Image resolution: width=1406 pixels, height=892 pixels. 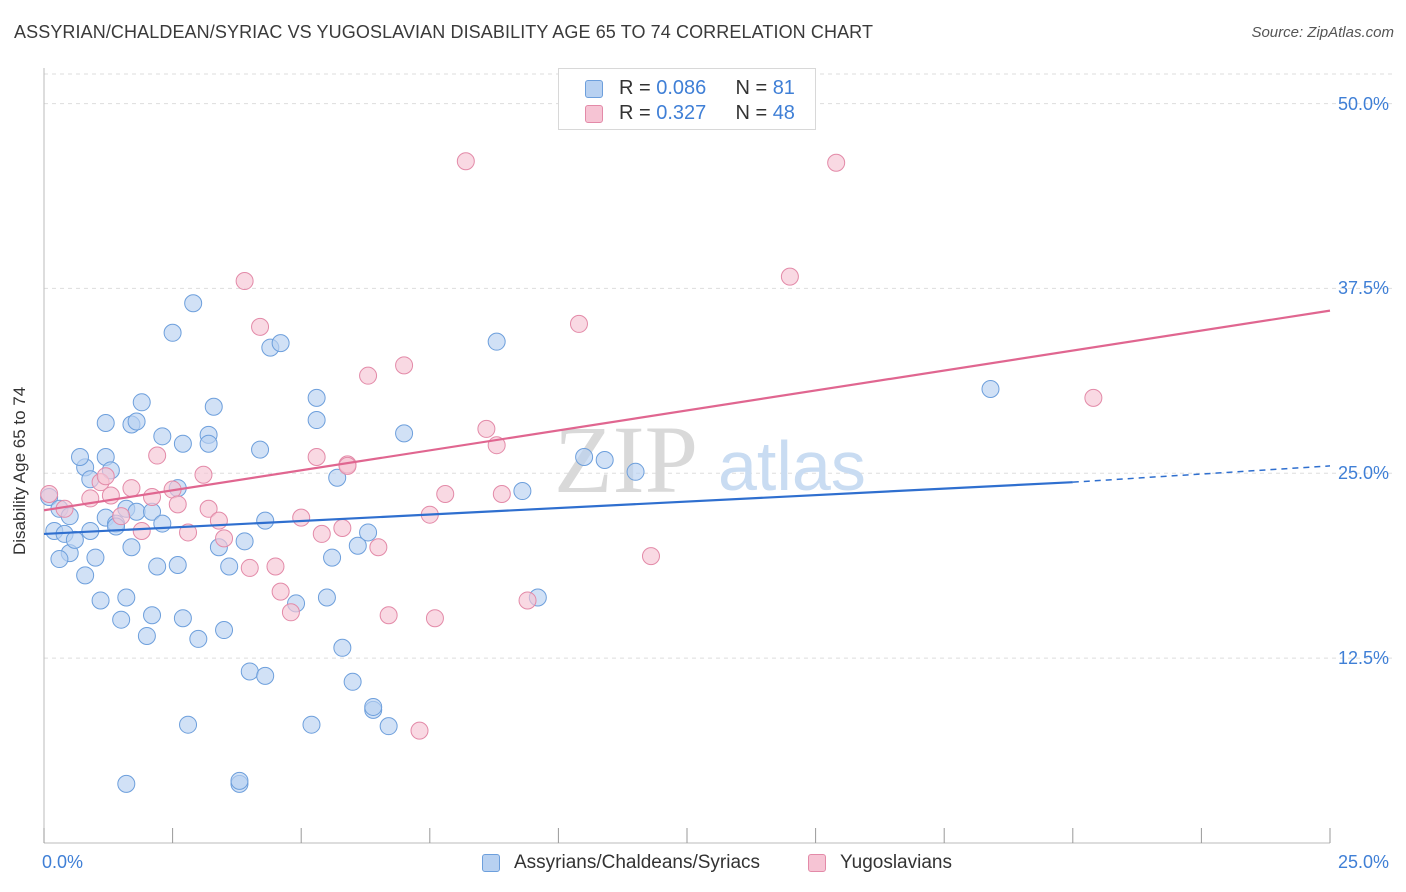 I want to click on y-tick-label: 37.5%, so click(x=1364, y=288).